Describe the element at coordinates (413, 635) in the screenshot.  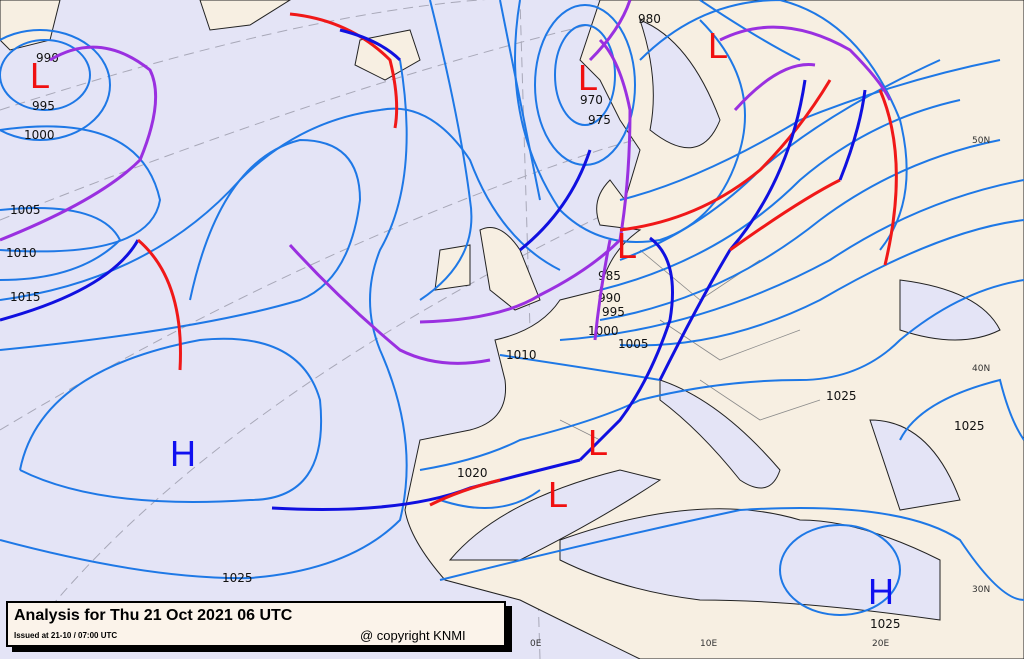
I see `copyright-notice: @ copyright KNMI` at that location.